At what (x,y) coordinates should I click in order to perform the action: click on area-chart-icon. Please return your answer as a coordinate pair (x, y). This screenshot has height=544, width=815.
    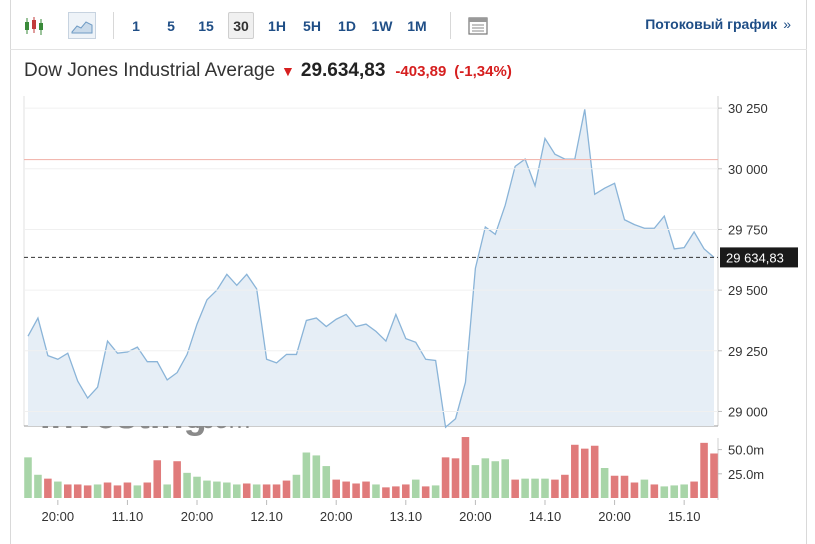
    Looking at the image, I should click on (82, 25).